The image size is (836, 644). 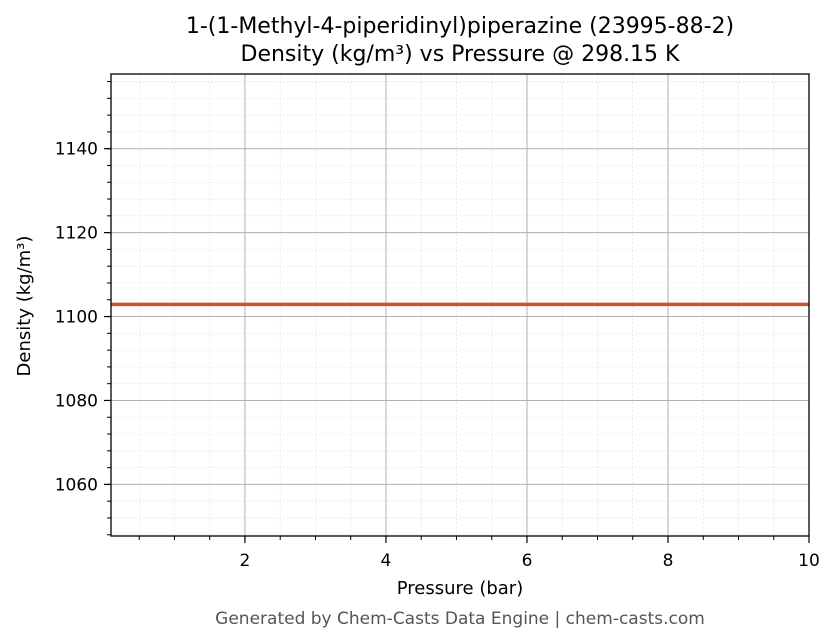 I want to click on x-axis-label: Pressure (bar), so click(x=460, y=588).